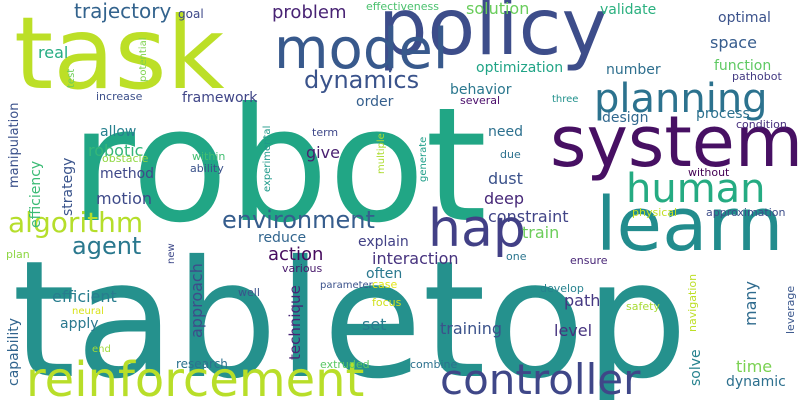  I want to click on word-reinforcement: reinforcement, so click(195, 376).